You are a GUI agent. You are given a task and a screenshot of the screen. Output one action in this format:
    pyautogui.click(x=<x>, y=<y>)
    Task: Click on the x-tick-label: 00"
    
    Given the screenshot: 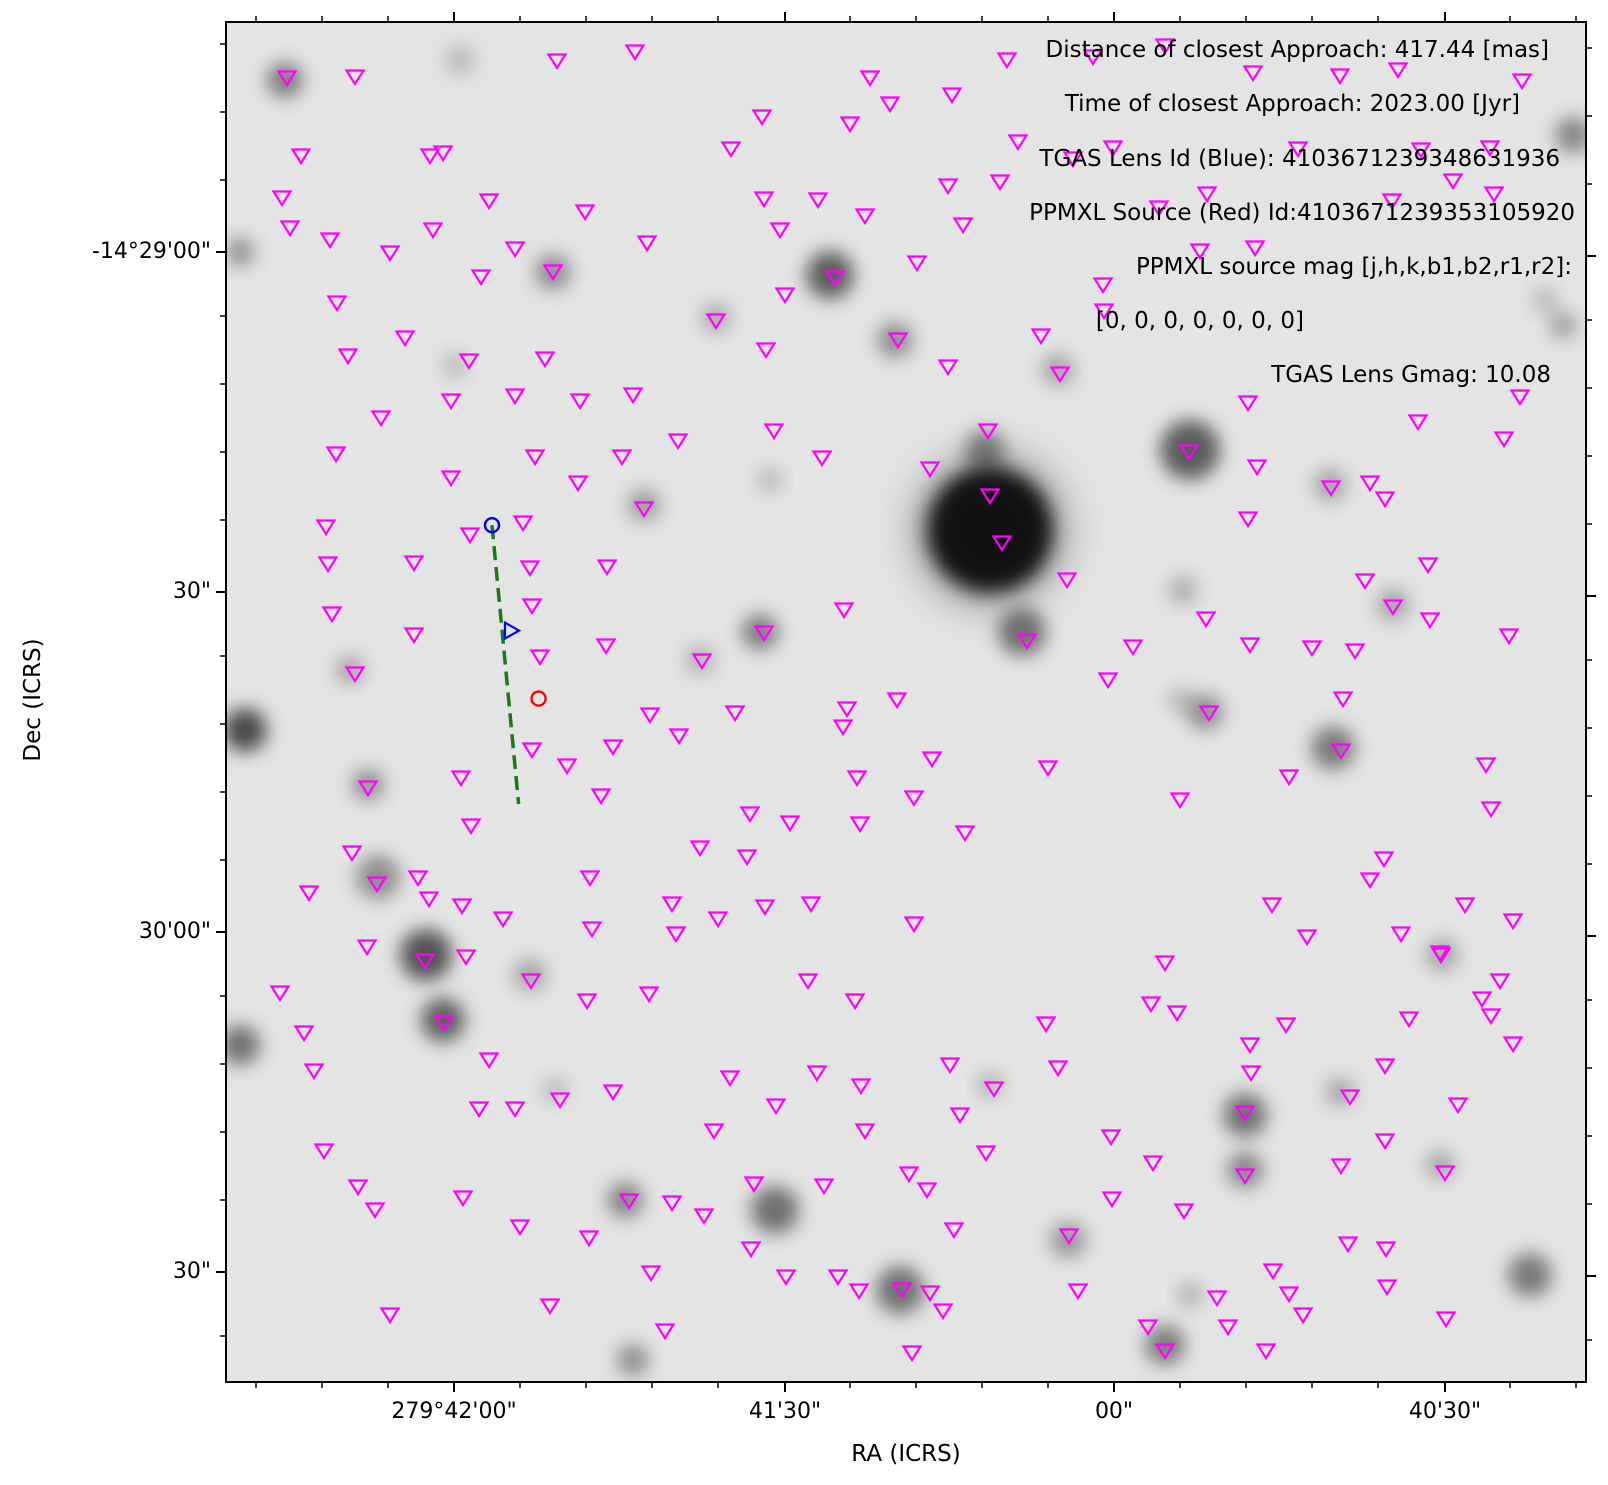 What is the action you would take?
    pyautogui.click(x=1114, y=1411)
    